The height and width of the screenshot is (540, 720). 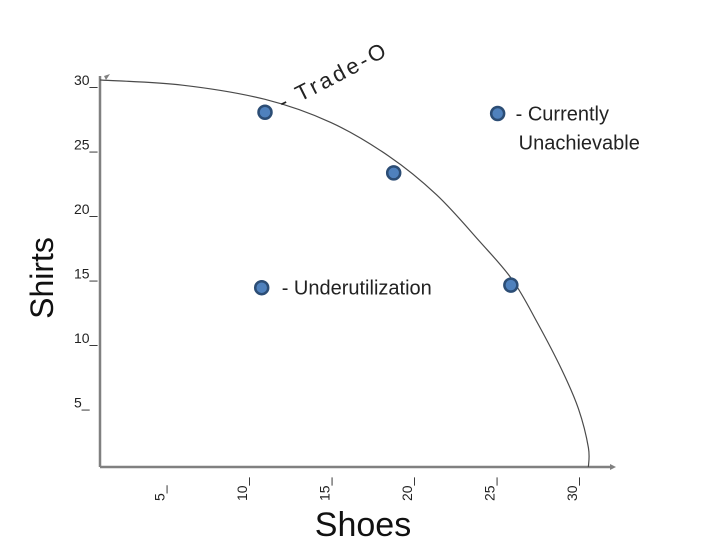 I want to click on x-axis-title: Shoes, so click(x=363, y=523).